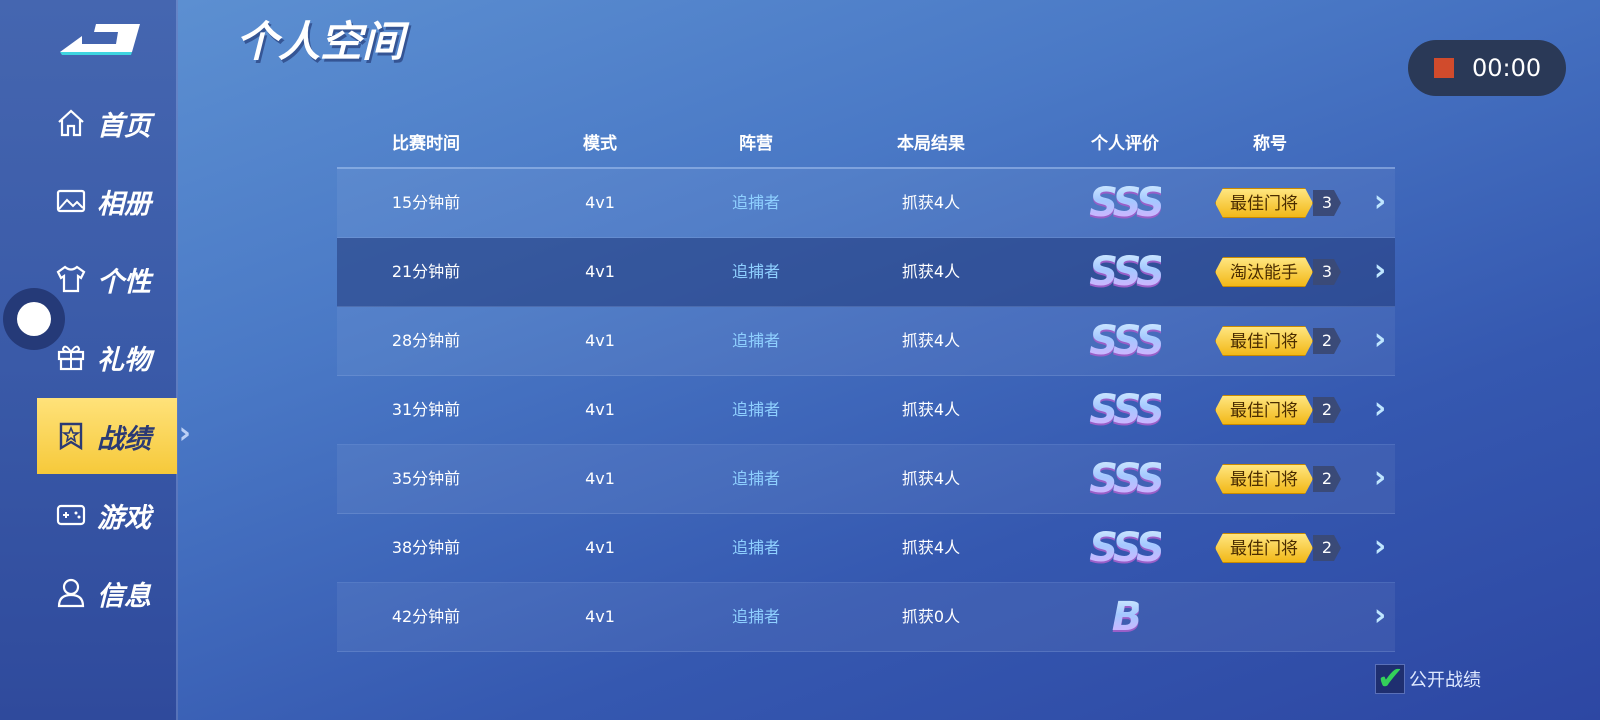 This screenshot has height=720, width=1600. What do you see at coordinates (71, 515) in the screenshot?
I see `gamepad-icon` at bounding box center [71, 515].